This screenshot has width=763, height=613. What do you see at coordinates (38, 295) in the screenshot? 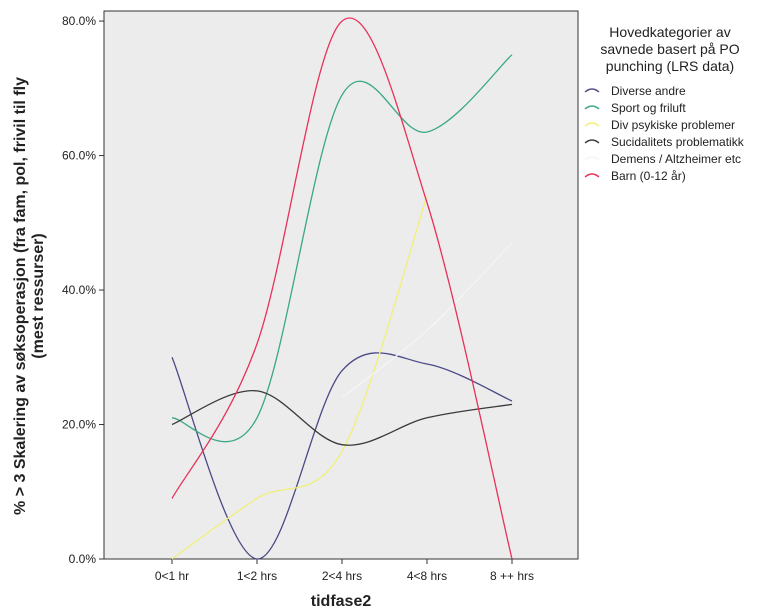
I see `y-axis-title-line-2: (mest ressurser)` at bounding box center [38, 295].